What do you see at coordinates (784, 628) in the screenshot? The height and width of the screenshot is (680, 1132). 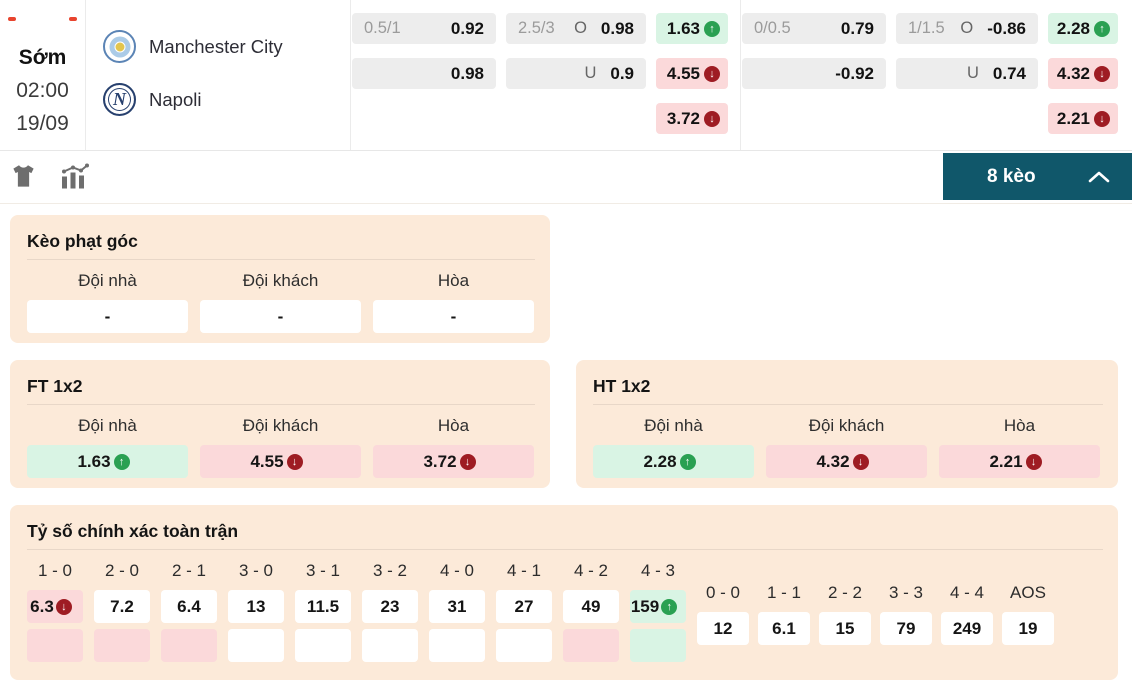 I see `score-odd: 6.1` at bounding box center [784, 628].